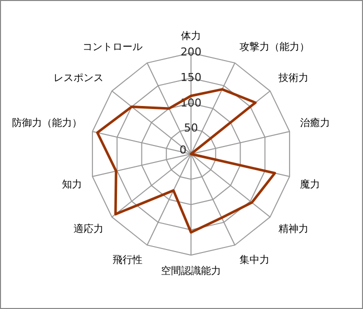 The height and width of the screenshot is (309, 363). What do you see at coordinates (274, 47) in the screenshot?
I see `spoke-label: 攻撃力（能力）` at bounding box center [274, 47].